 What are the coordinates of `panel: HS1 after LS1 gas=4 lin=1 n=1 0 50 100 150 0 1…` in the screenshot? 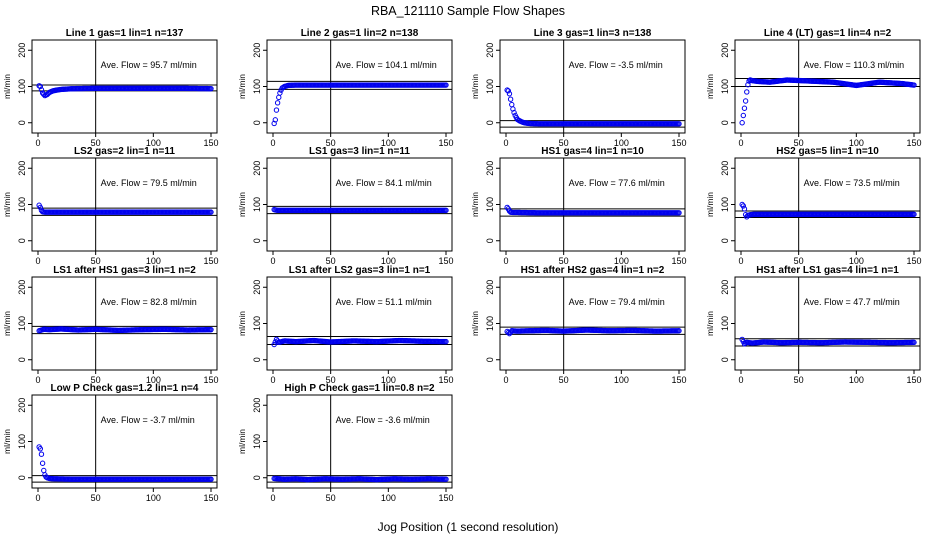 It's located at (813, 325).